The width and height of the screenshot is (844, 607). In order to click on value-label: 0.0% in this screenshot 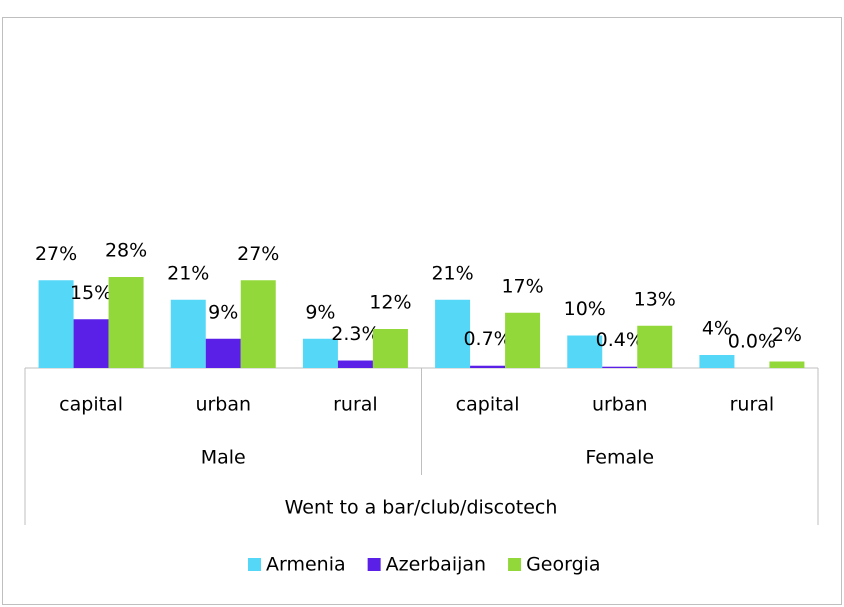, I will do `click(752, 342)`.